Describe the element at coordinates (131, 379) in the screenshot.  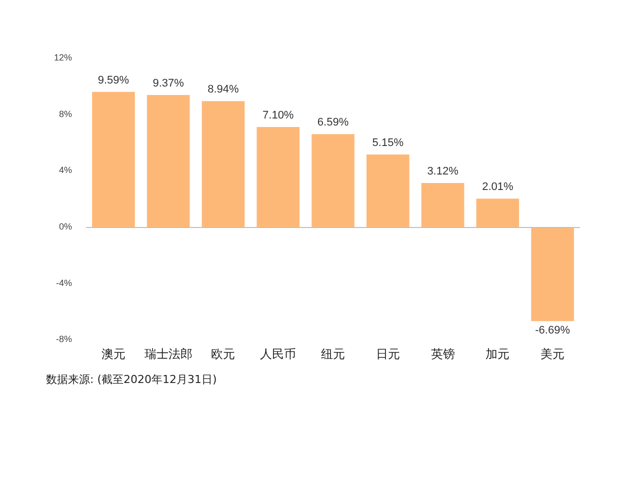
I see `source-note: 数据来源: (截至2020年12月31日)` at that location.